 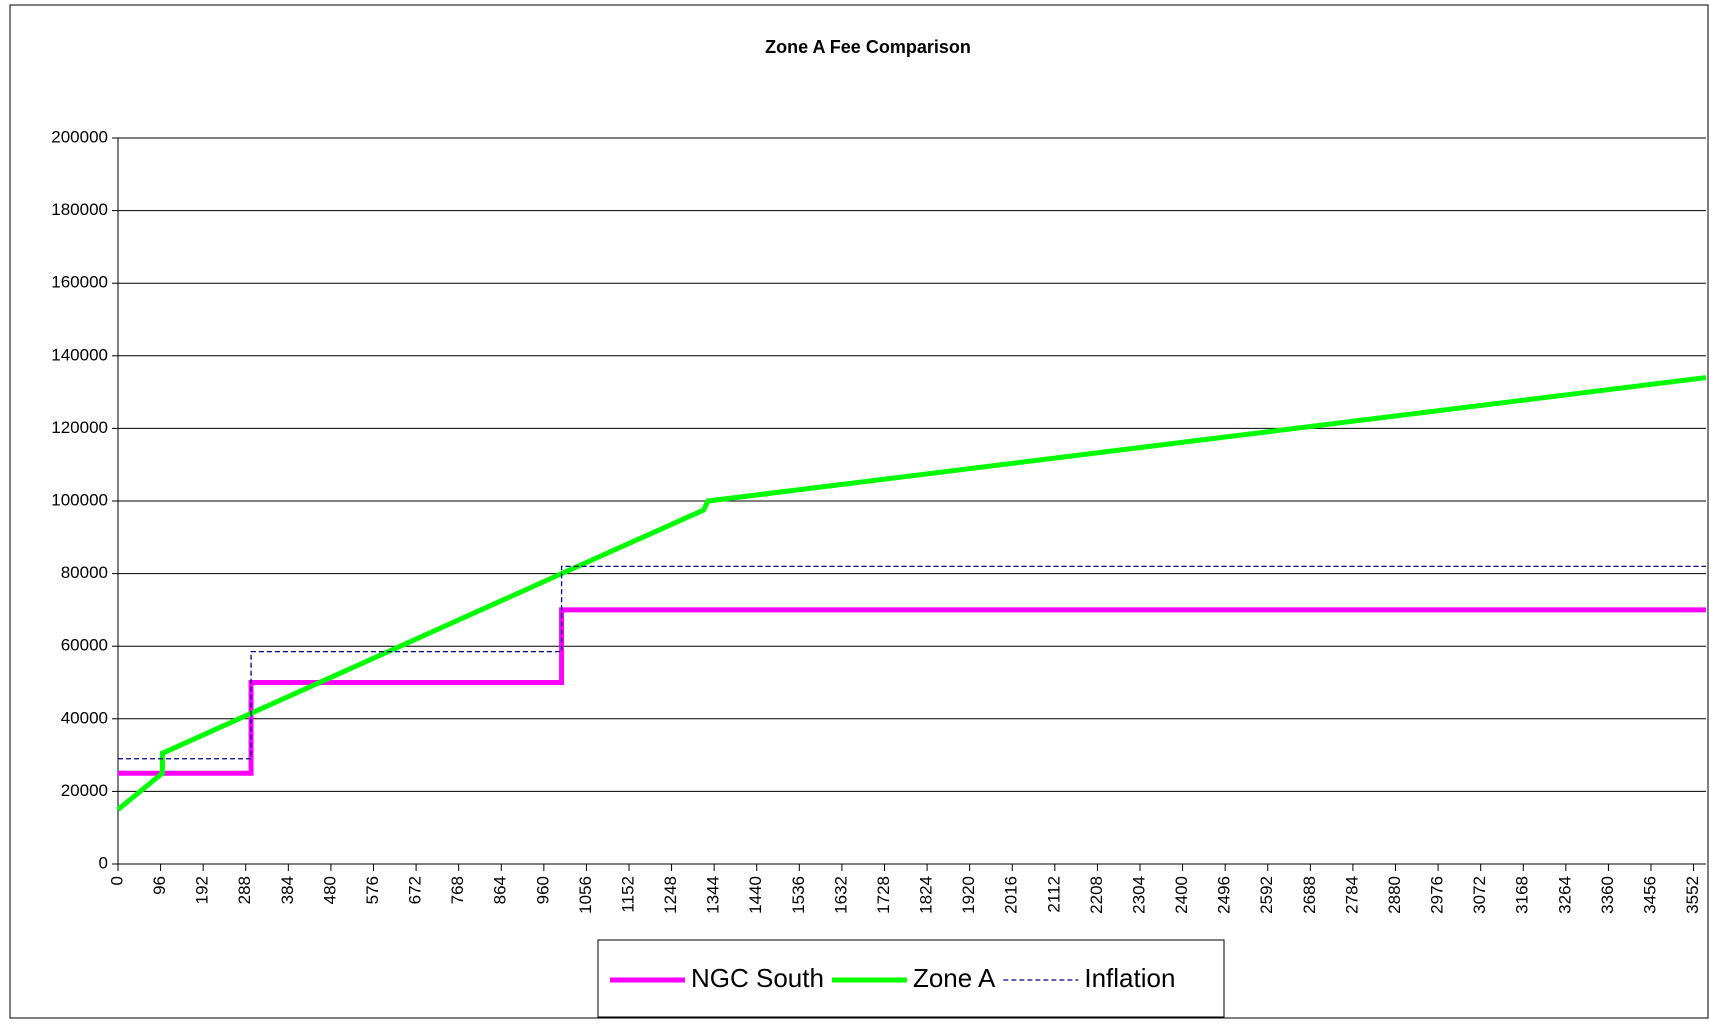 What do you see at coordinates (1394, 895) in the screenshot?
I see `x-tick-label: 2880` at bounding box center [1394, 895].